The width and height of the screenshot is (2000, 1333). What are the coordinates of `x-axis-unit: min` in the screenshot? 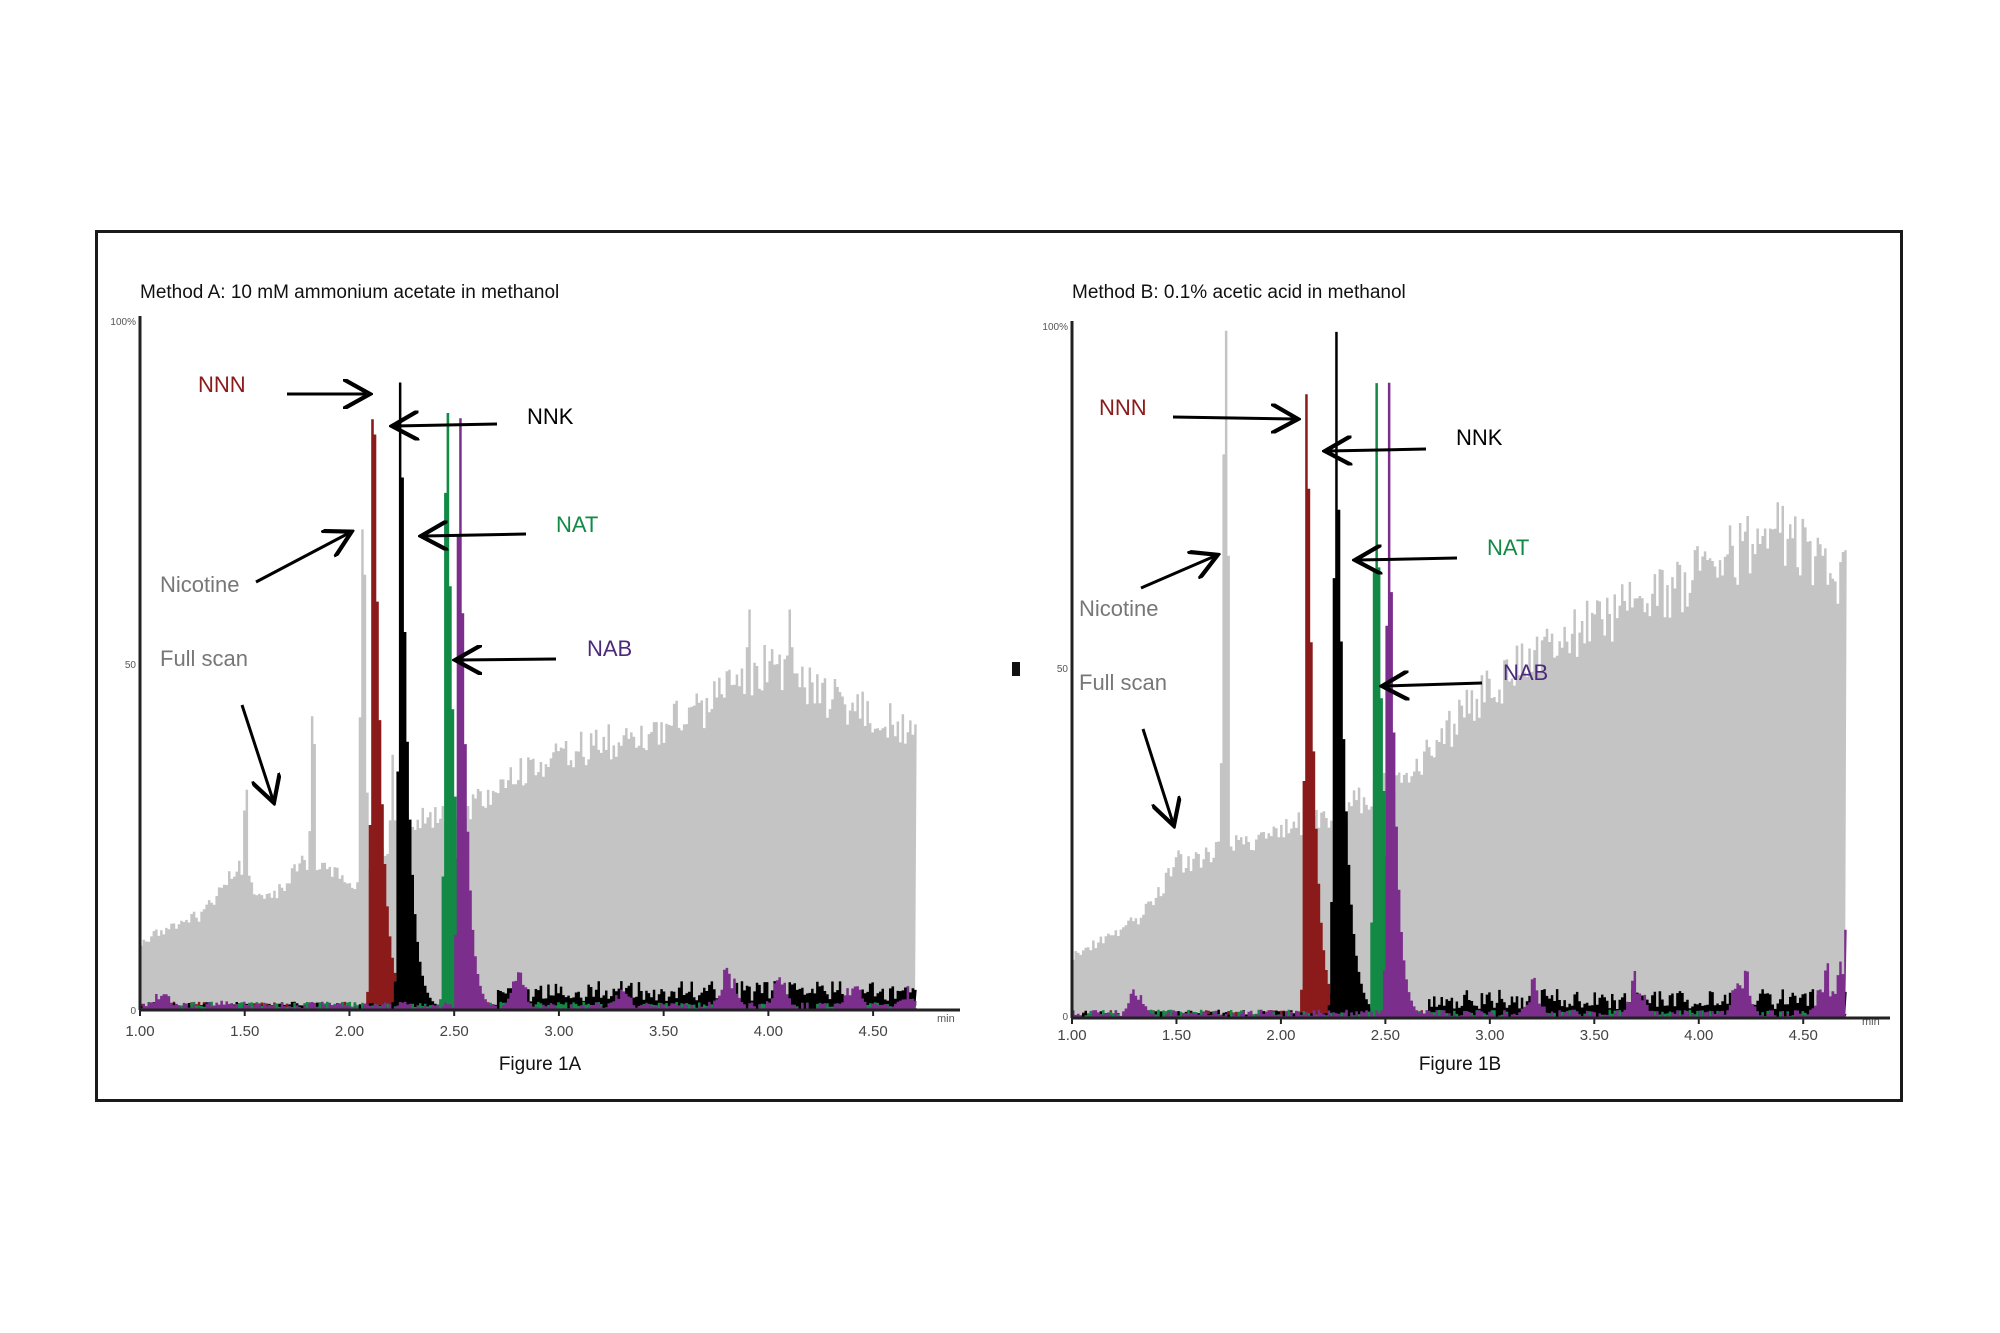 It's located at (946, 1019).